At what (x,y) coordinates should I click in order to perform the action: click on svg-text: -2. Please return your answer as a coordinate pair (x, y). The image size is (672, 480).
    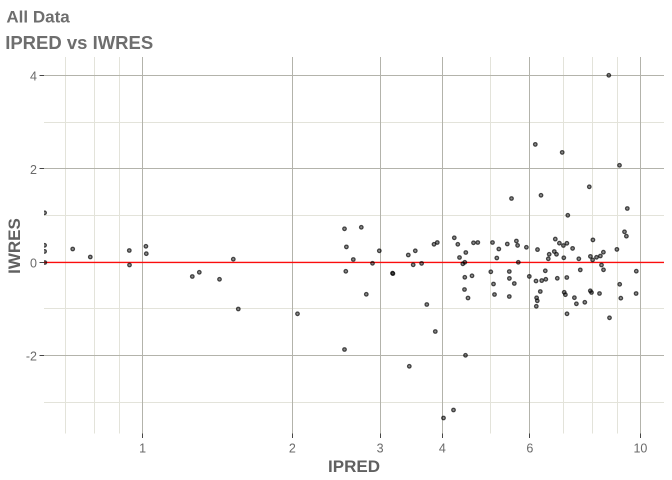
    Looking at the image, I should click on (31, 357).